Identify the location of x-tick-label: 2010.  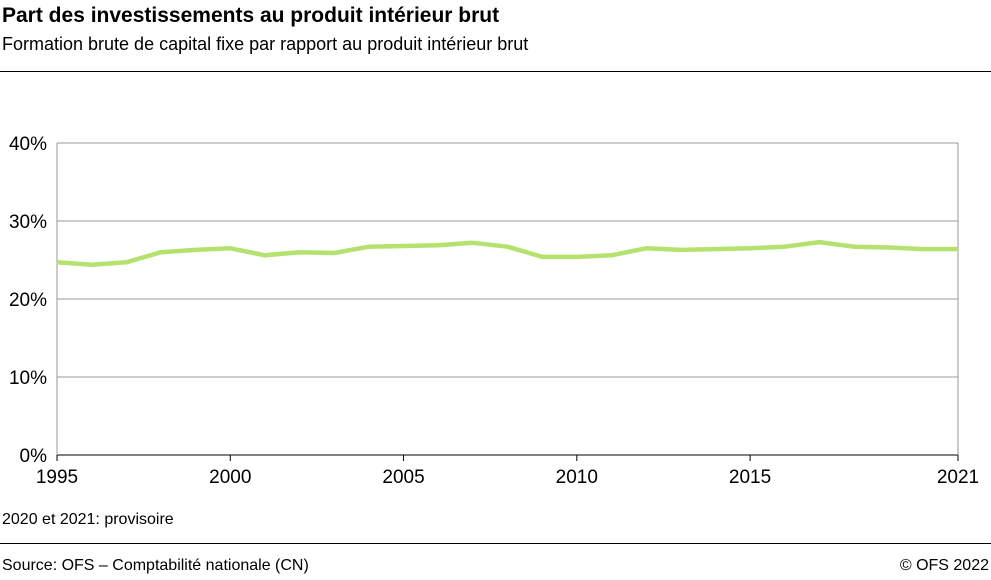
(577, 477).